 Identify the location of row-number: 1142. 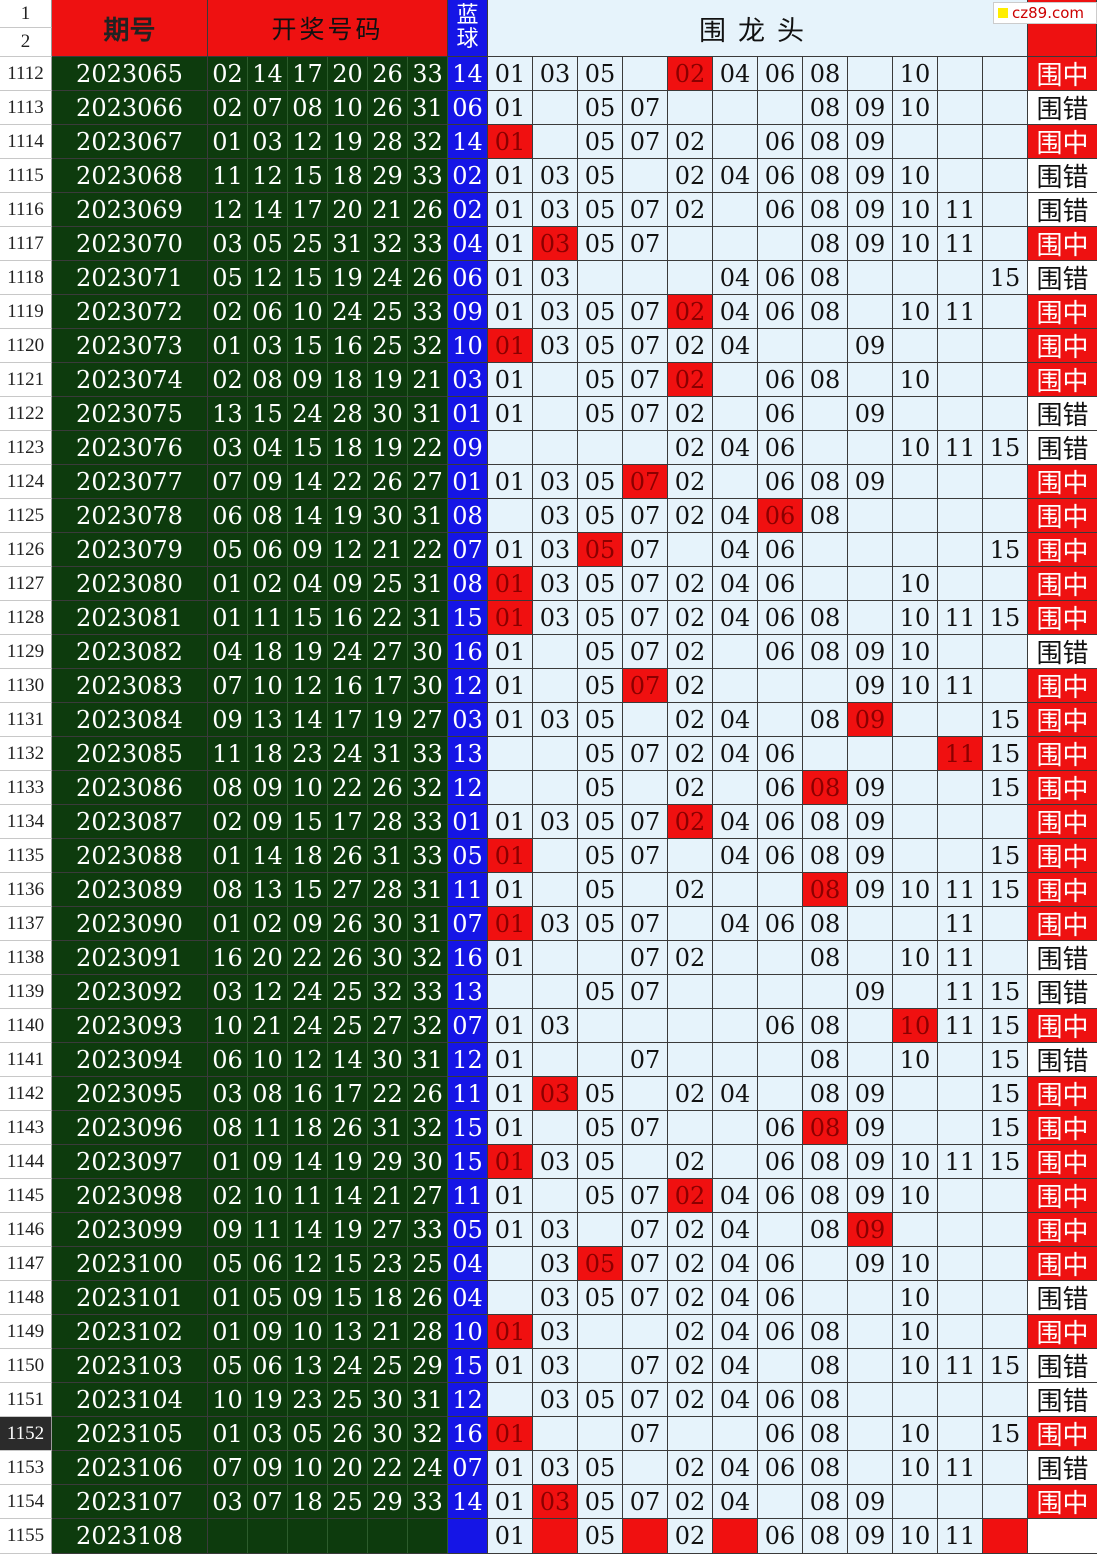
(26, 1094).